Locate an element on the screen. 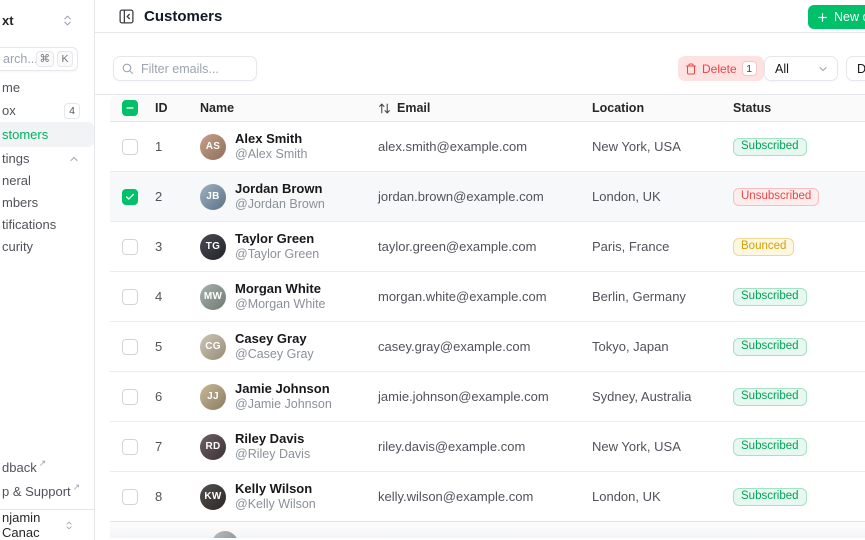 Image resolution: width=865 pixels, height=540 pixels. sidebar-item-label: stomers is located at coordinates (25, 134).